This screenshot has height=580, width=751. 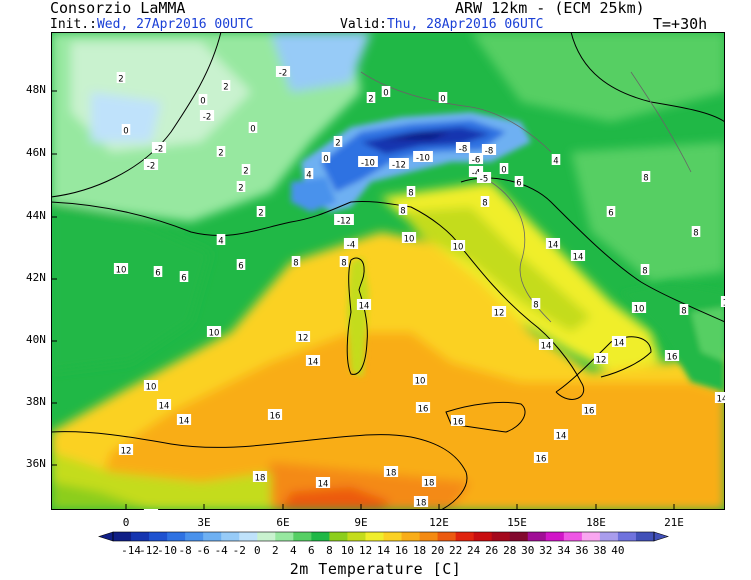 What do you see at coordinates (293, 550) in the screenshot?
I see `colorbar-tick-label: 4` at bounding box center [293, 550].